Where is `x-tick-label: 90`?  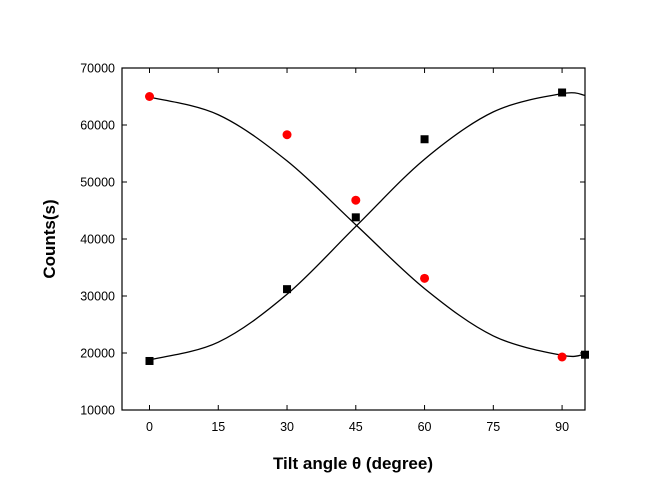
x-tick-label: 90 is located at coordinates (562, 427).